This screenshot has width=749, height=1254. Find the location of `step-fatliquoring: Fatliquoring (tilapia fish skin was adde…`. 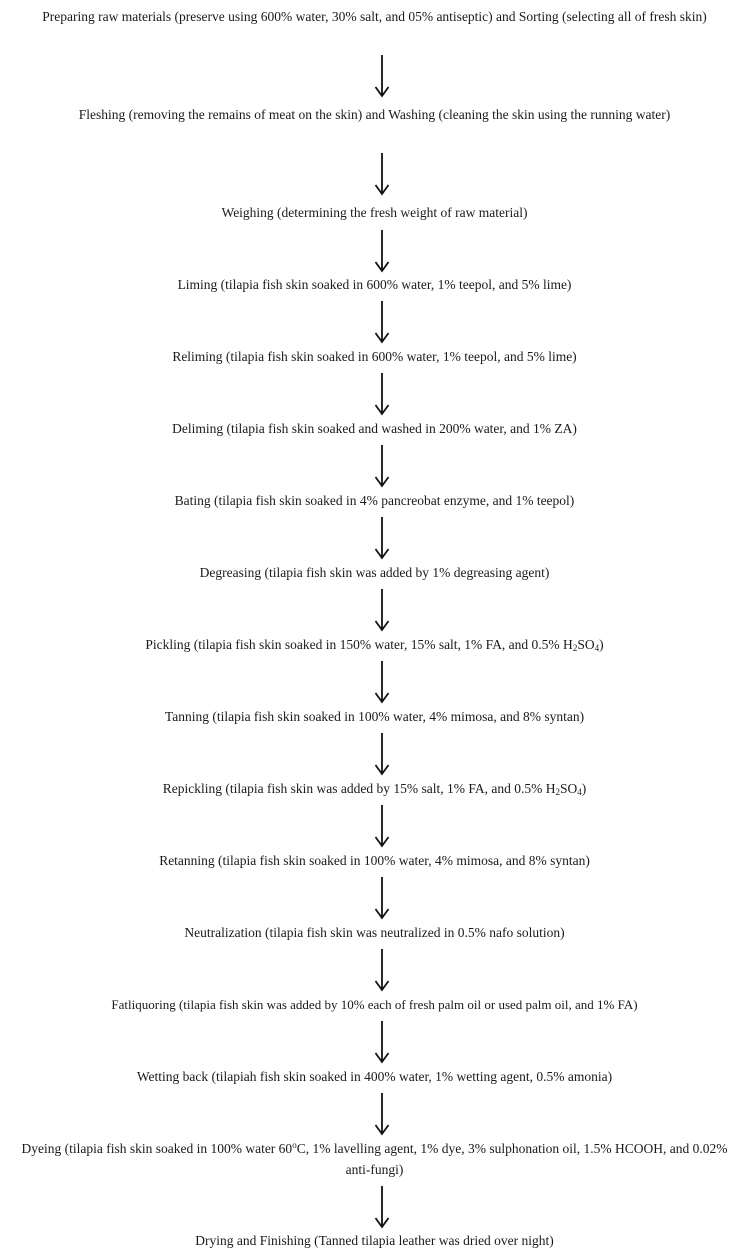

step-fatliquoring: Fatliquoring (tilapia fish skin was adde… is located at coordinates (374, 1004).